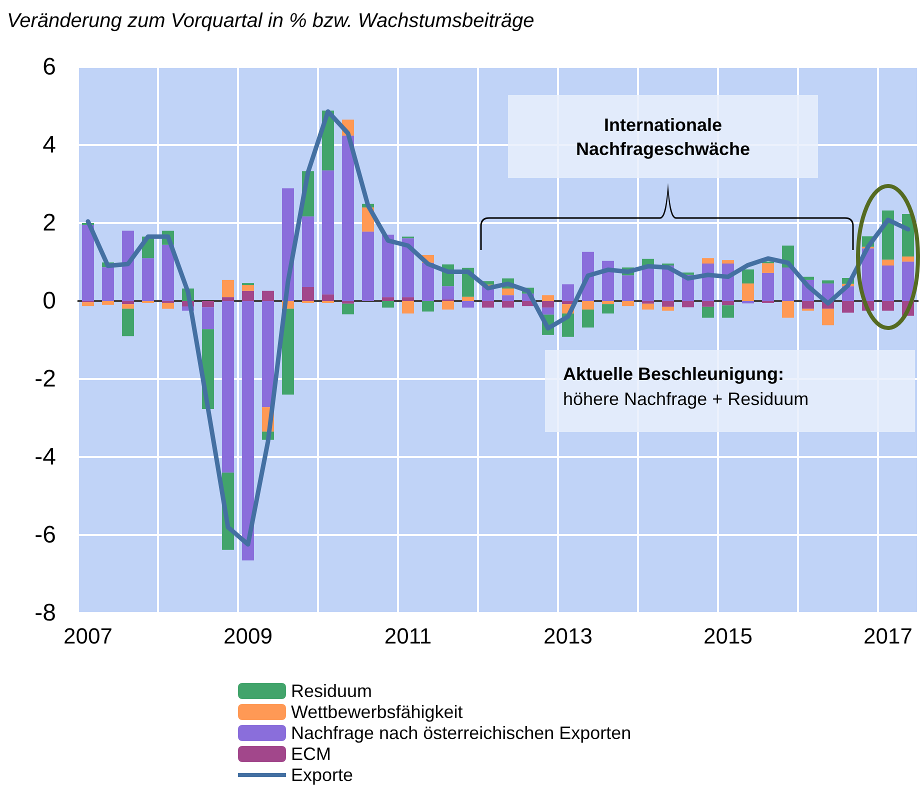 This screenshot has width=920, height=809. Describe the element at coordinates (888, 636) in the screenshot. I see `x-tick-label: 2017` at that location.